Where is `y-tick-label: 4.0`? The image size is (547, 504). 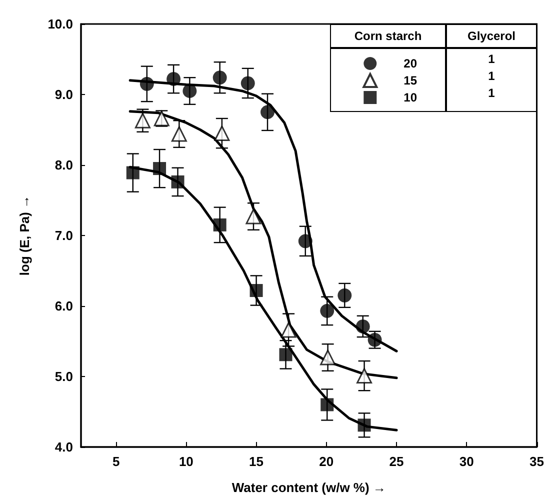 y-tick-label: 4.0 is located at coordinates (63, 447).